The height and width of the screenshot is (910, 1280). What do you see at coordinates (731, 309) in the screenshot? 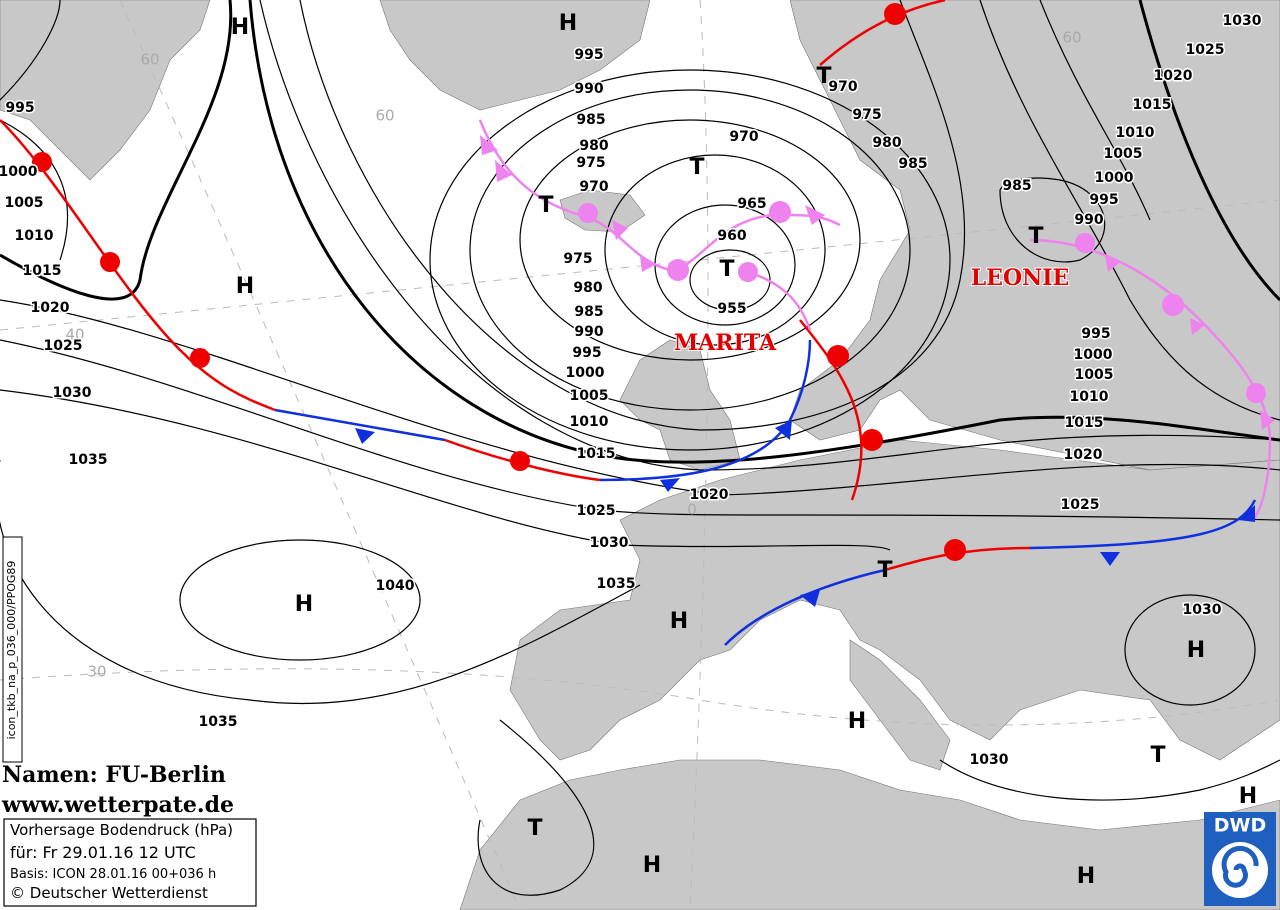
I see `isobar-label: 955` at bounding box center [731, 309].